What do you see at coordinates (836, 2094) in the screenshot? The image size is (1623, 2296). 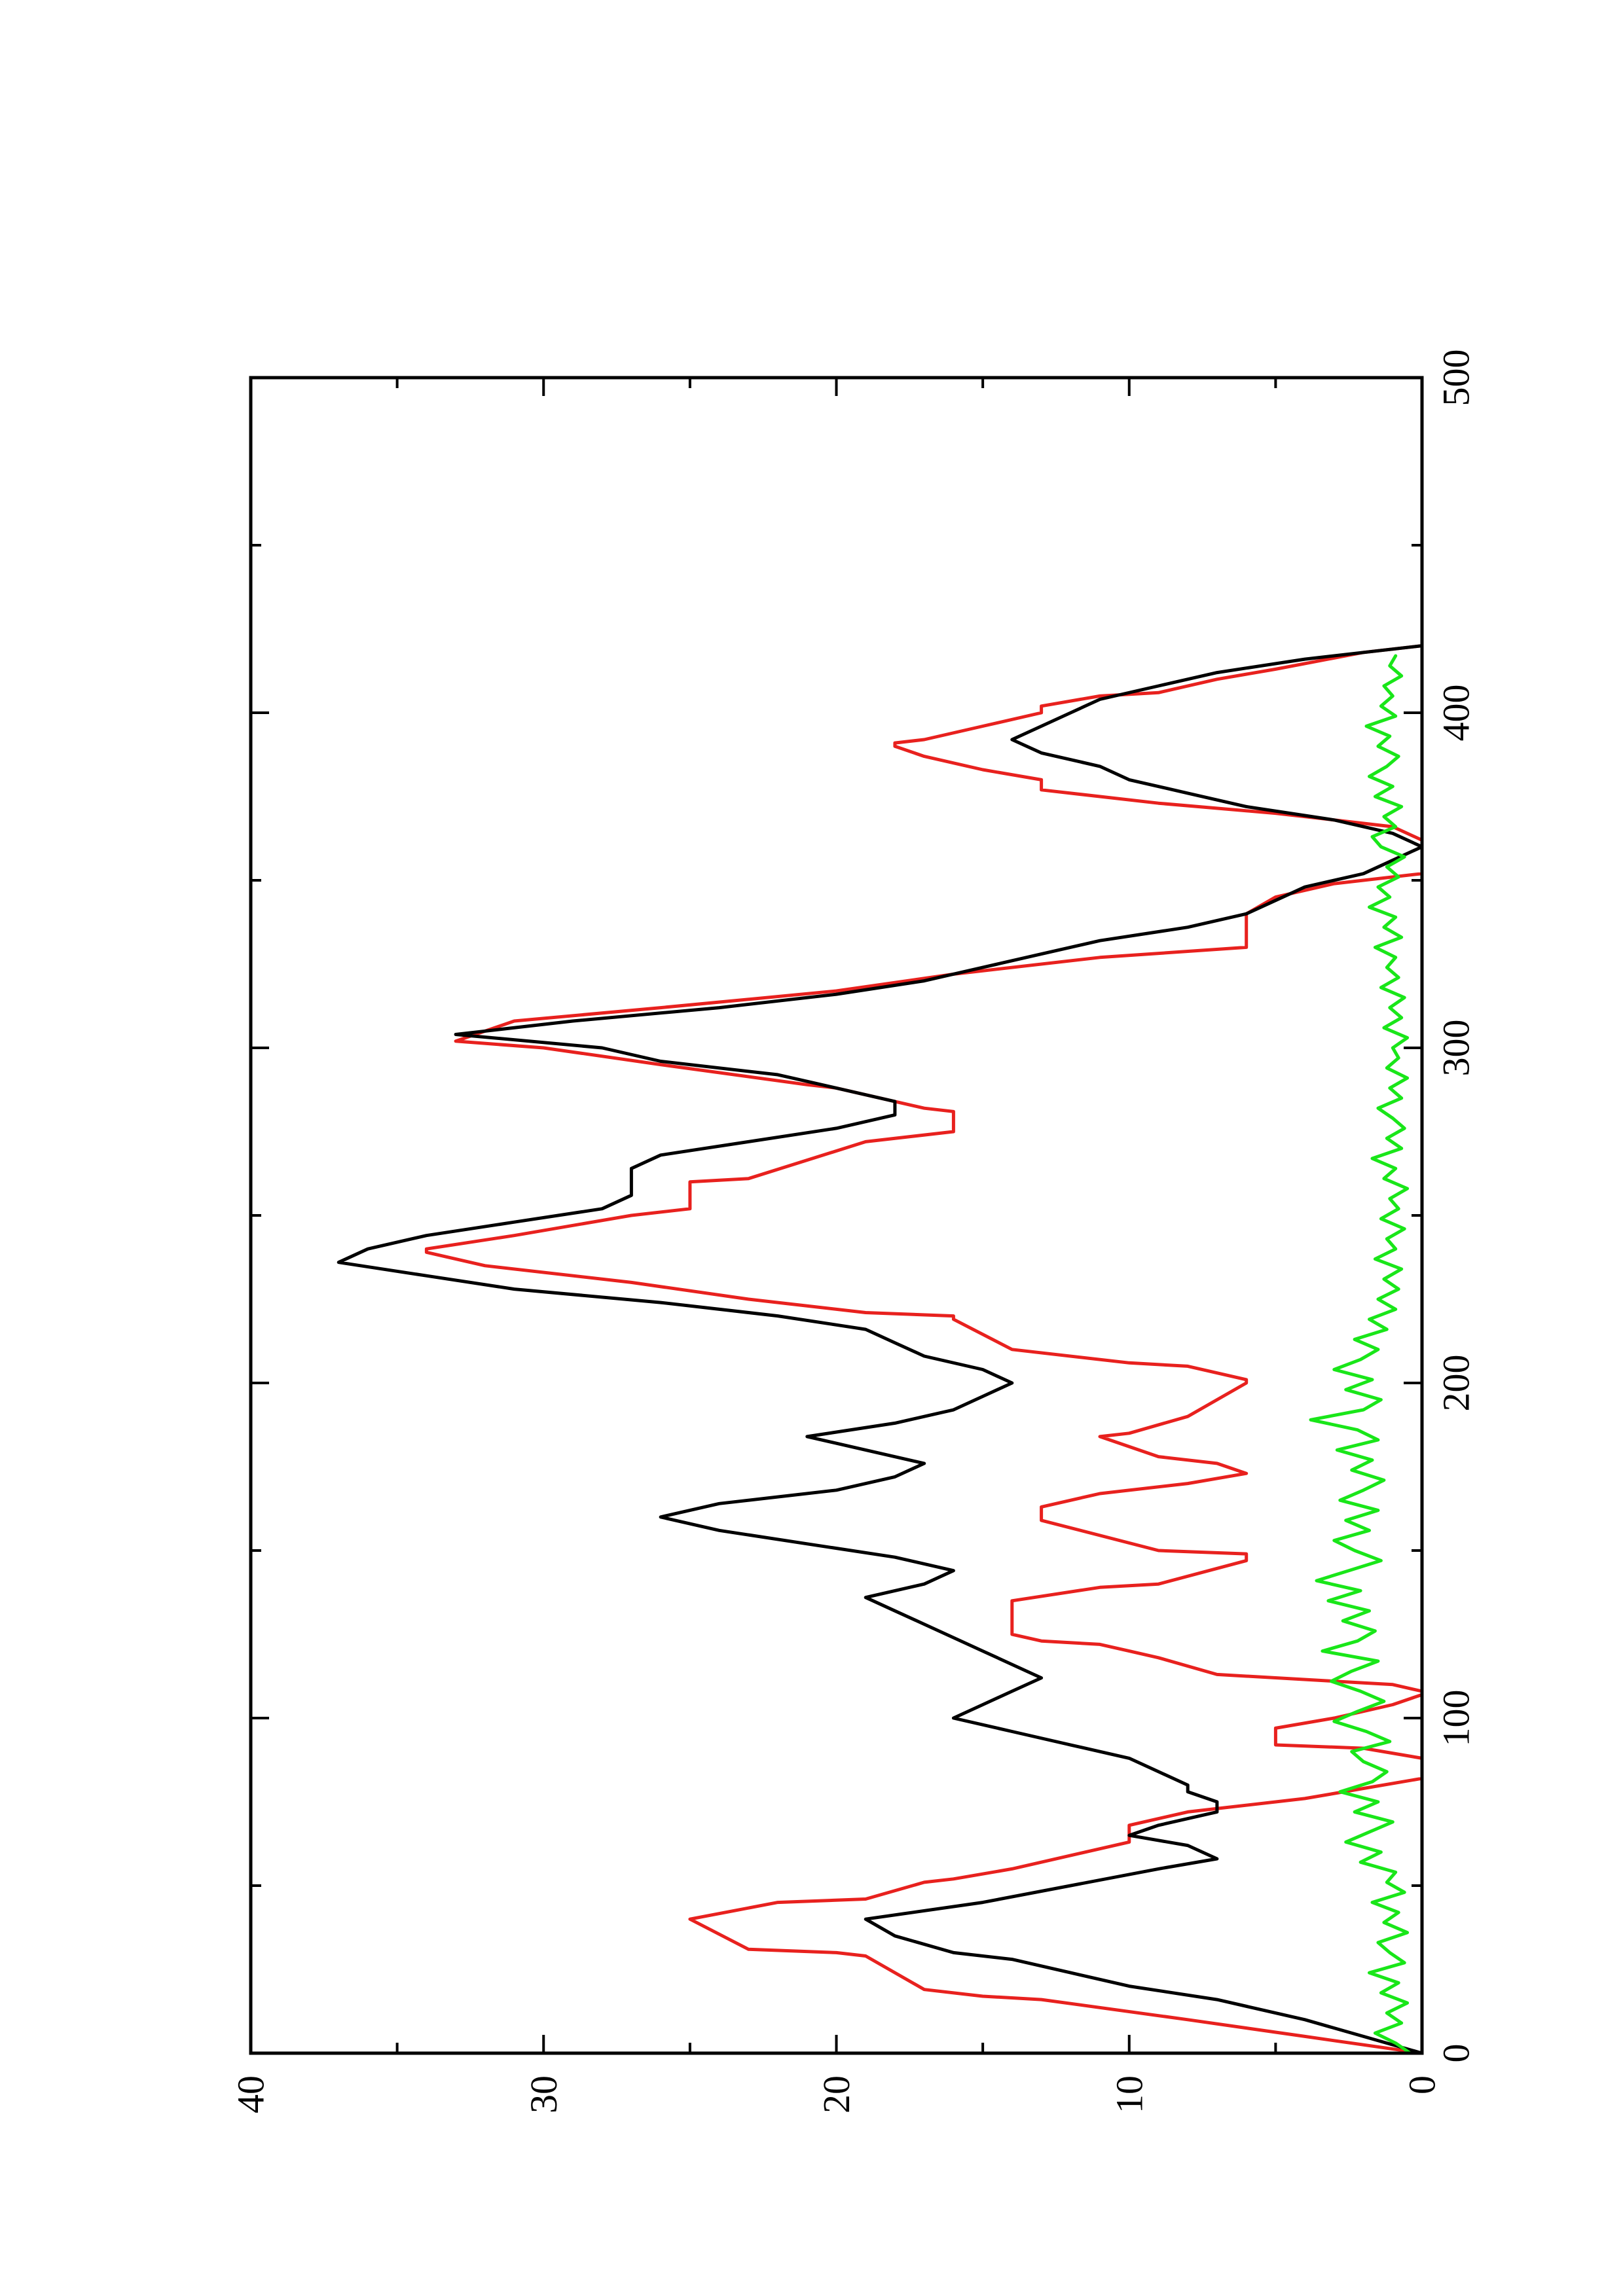 I see `y-tick-label-20: 20` at bounding box center [836, 2094].